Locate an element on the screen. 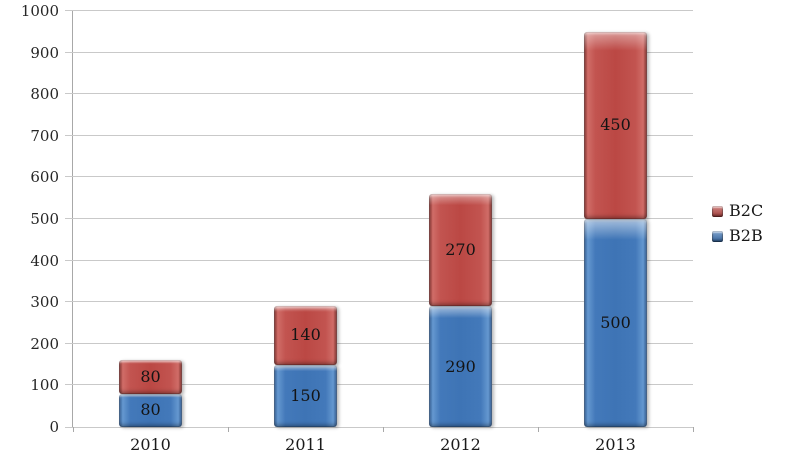  bar-data-label: 500 is located at coordinates (615, 322).